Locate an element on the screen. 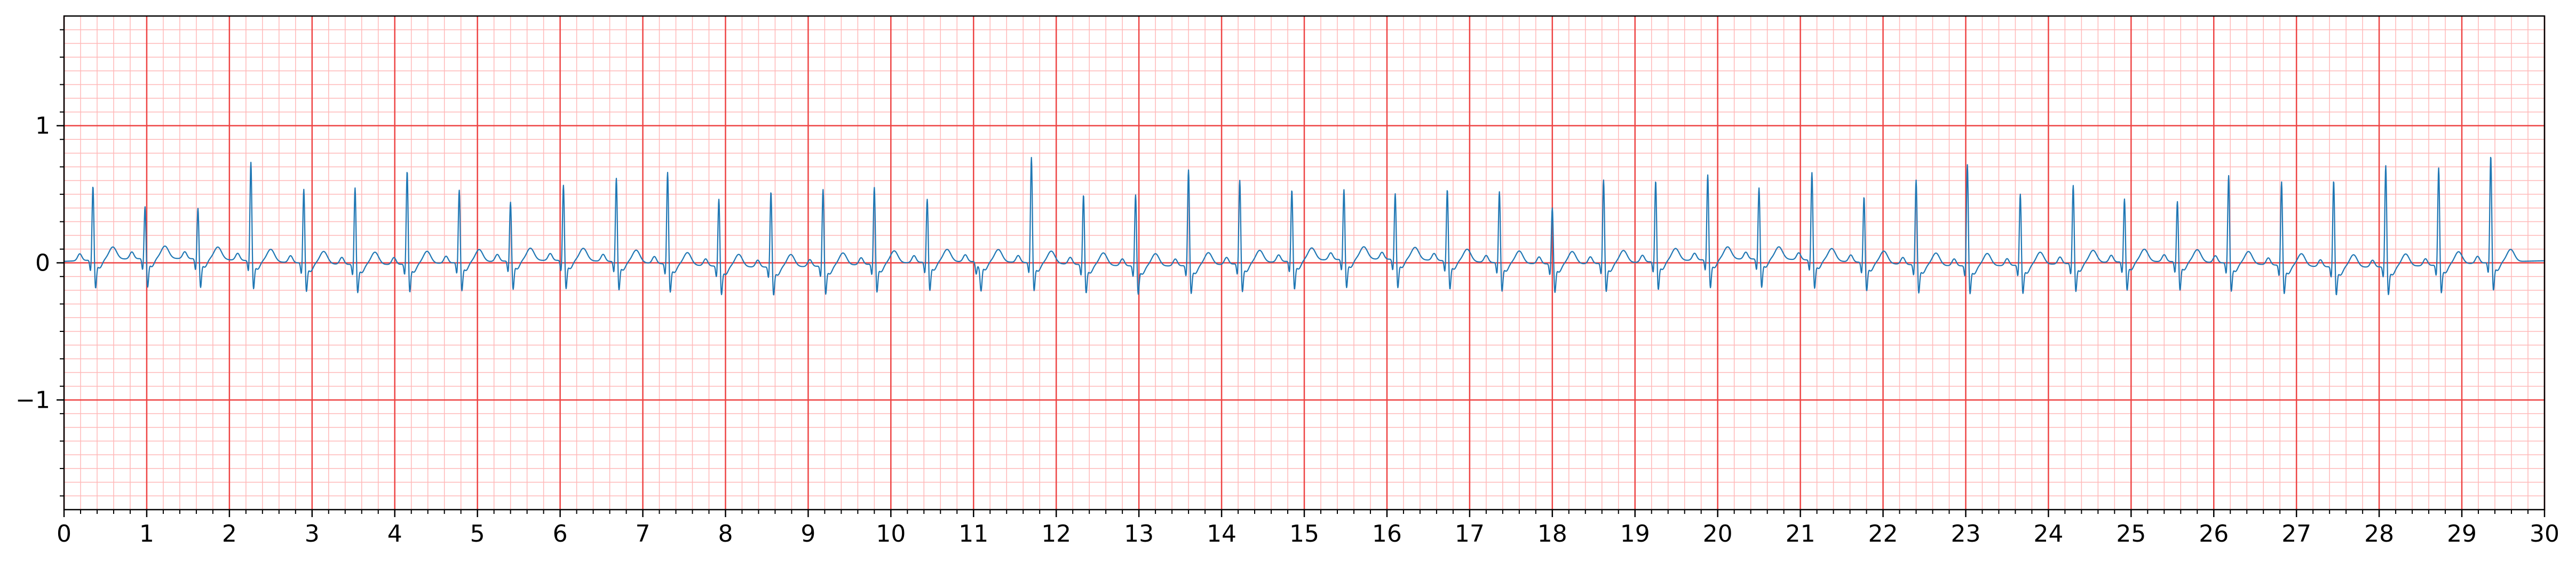 Image resolution: width=2576 pixels, height=563 pixels. x-tick-label: 7 is located at coordinates (643, 534).